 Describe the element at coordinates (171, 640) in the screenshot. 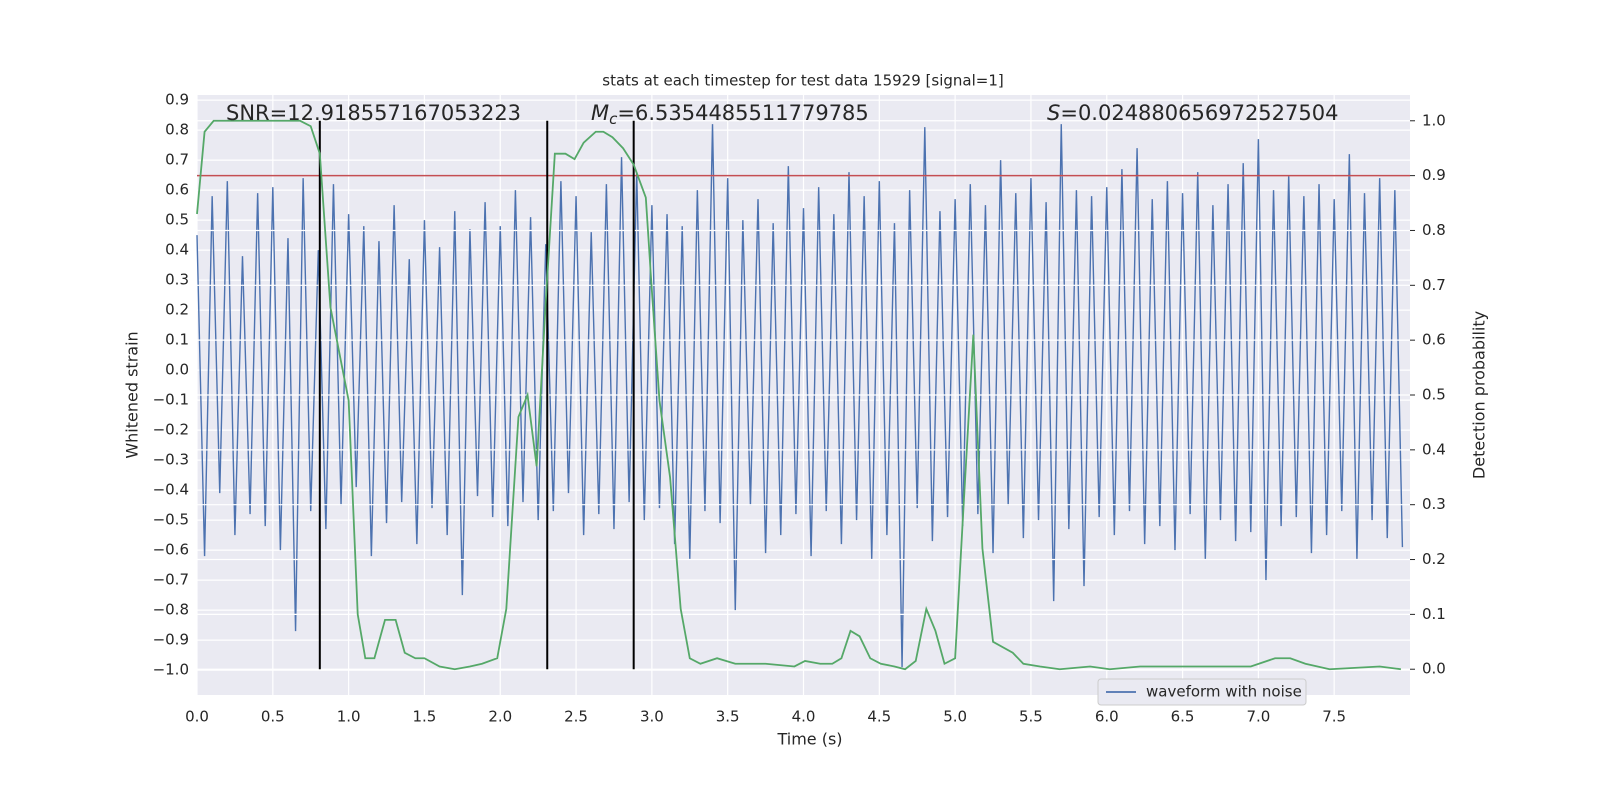

I see `y-tick-label: −0.9` at that location.